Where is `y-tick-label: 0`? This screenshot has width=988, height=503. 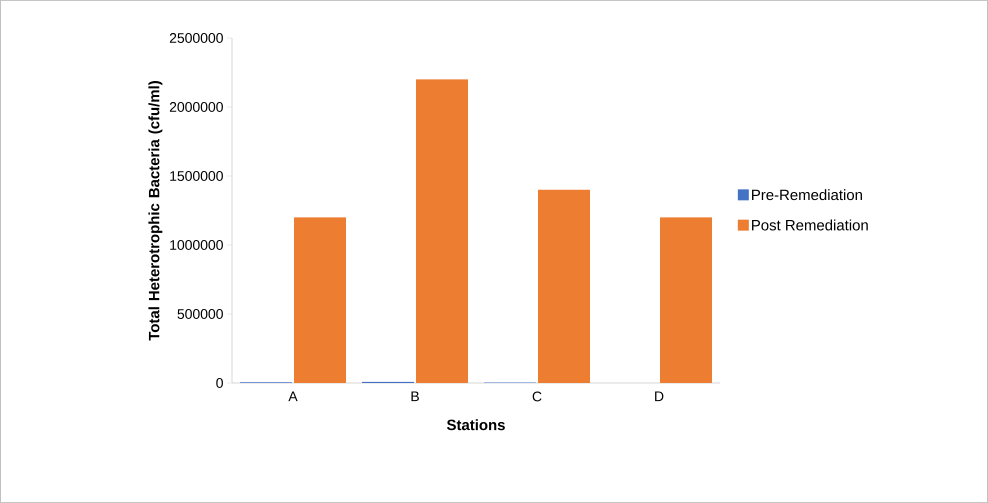
y-tick-label: 0 is located at coordinates (219, 383).